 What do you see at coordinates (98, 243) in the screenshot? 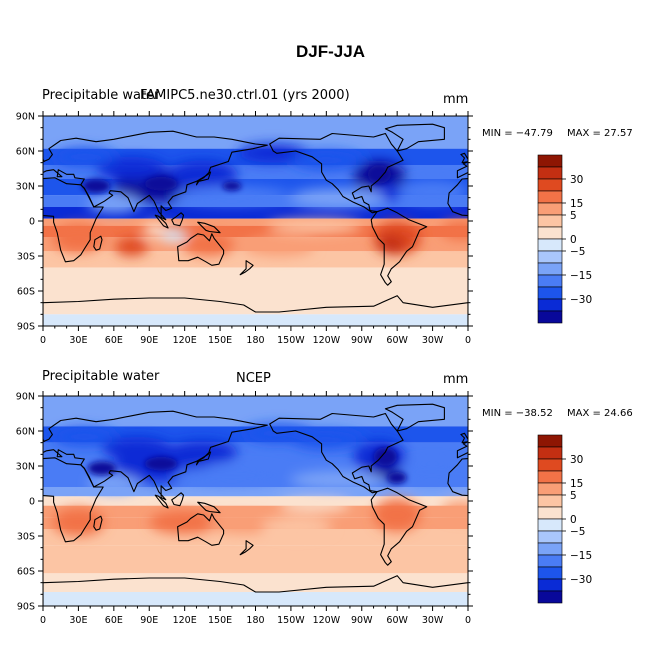
I see `coastline-madagascar` at bounding box center [98, 243].